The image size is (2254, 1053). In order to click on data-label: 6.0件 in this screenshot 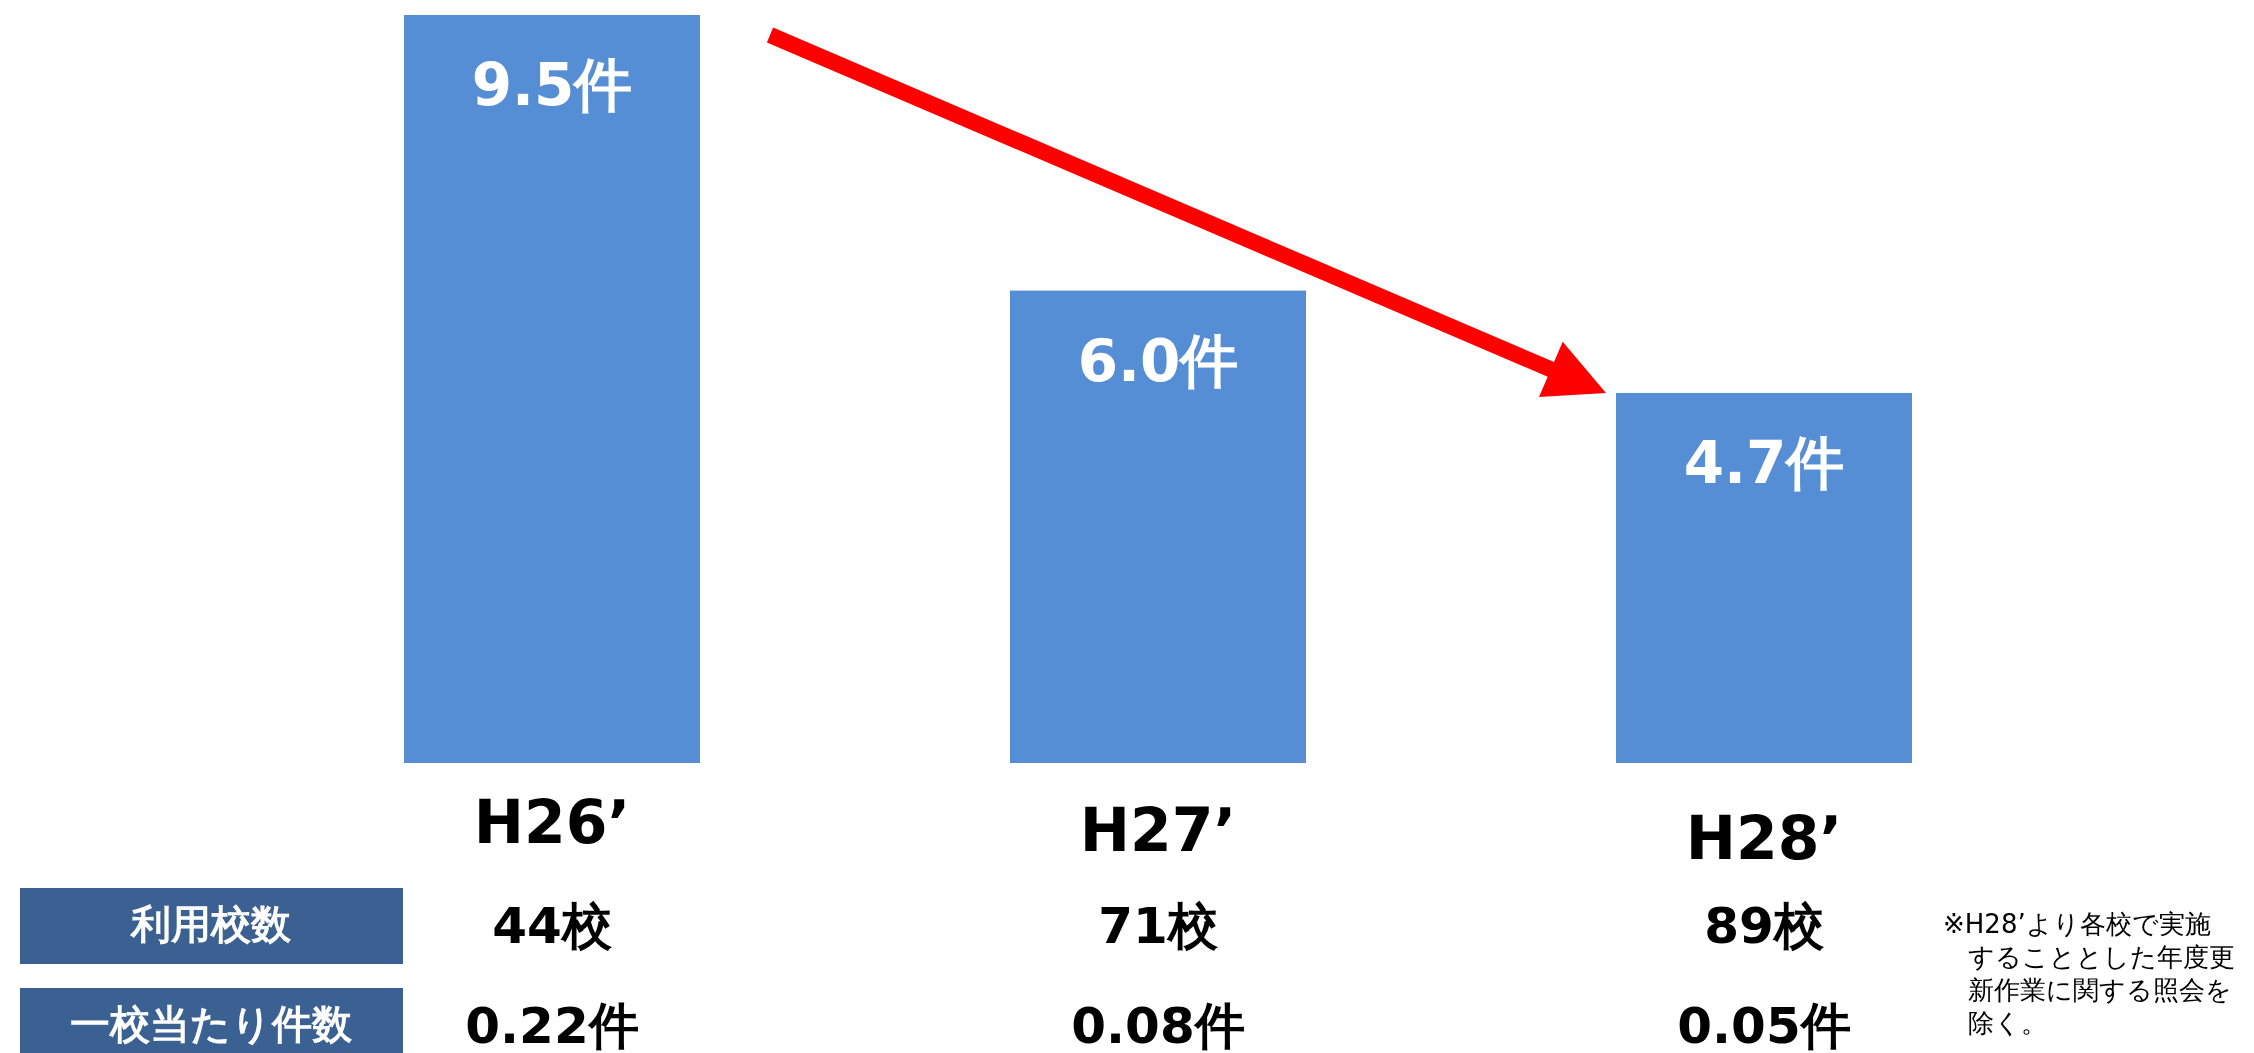, I will do `click(1158, 360)`.